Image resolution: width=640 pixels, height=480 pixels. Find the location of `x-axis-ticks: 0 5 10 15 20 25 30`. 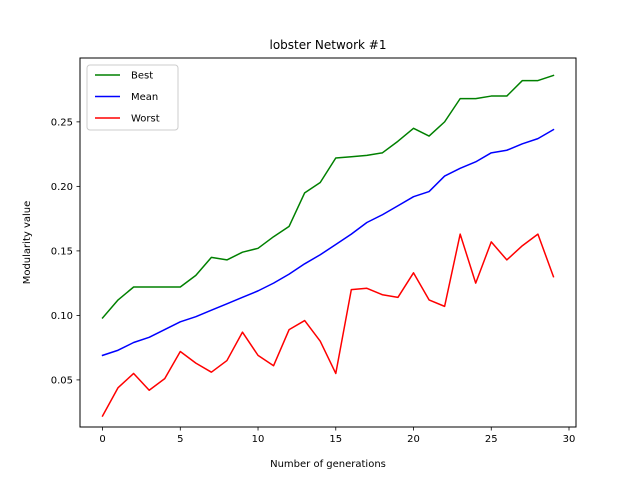

x-axis-ticks: 0 5 10 15 20 25 30 is located at coordinates (337, 436).